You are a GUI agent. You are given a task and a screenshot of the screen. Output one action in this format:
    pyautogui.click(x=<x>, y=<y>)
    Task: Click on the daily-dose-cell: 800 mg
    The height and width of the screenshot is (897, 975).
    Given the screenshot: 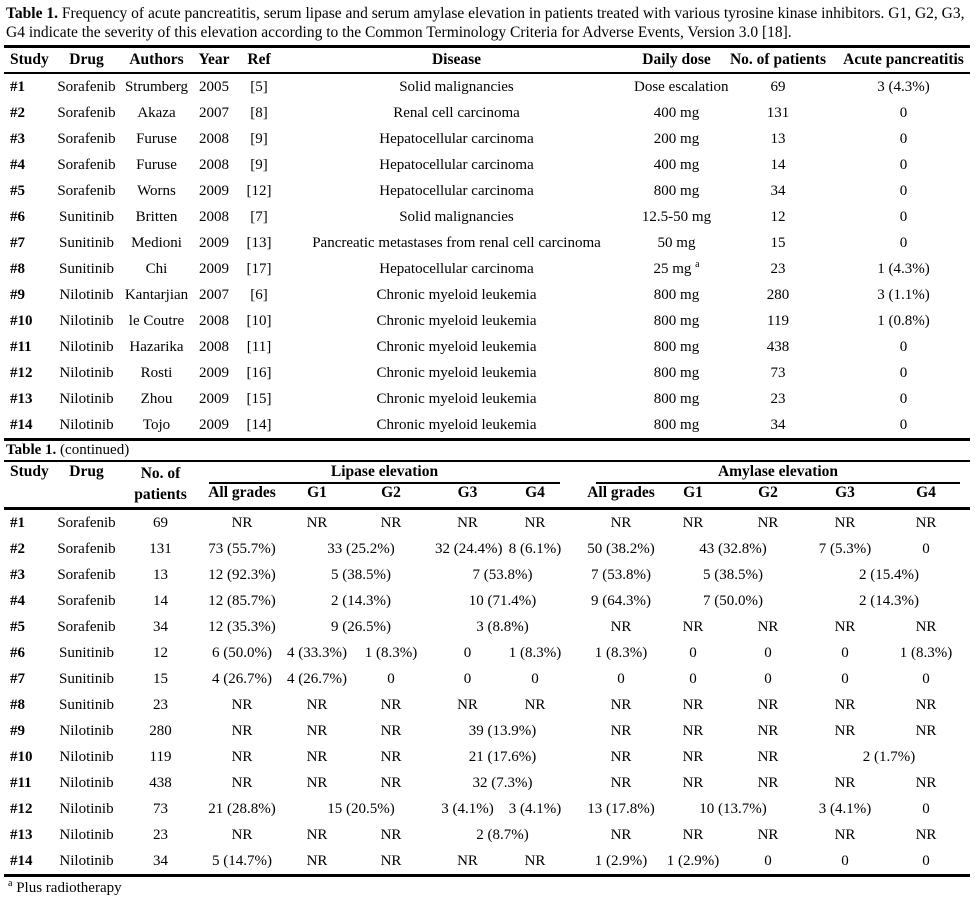 What is the action you would take?
    pyautogui.click(x=676, y=398)
    